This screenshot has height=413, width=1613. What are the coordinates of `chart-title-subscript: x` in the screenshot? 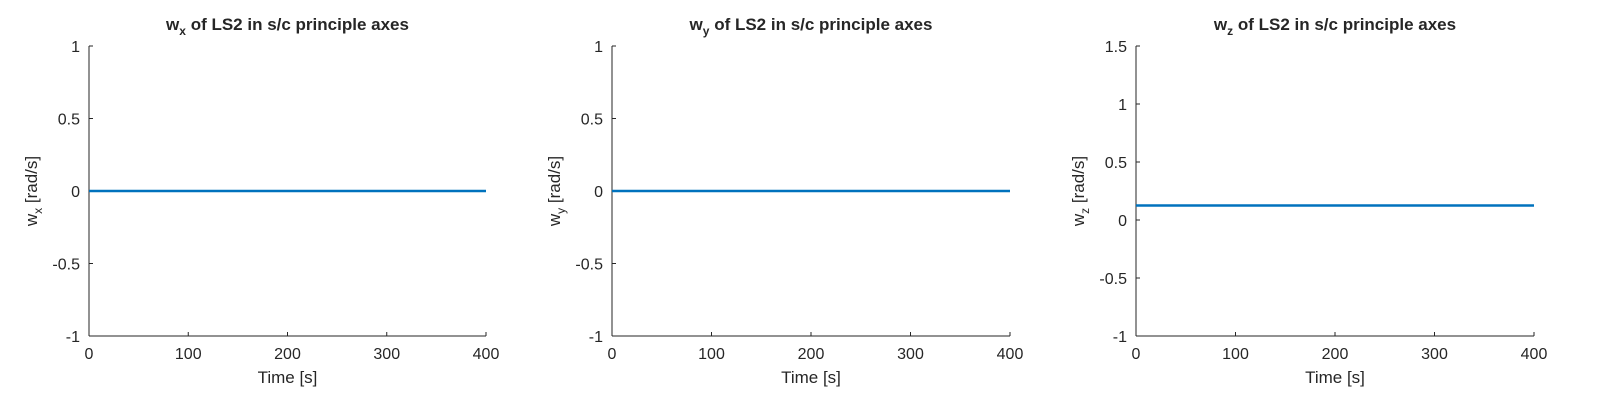 It's located at (182, 31).